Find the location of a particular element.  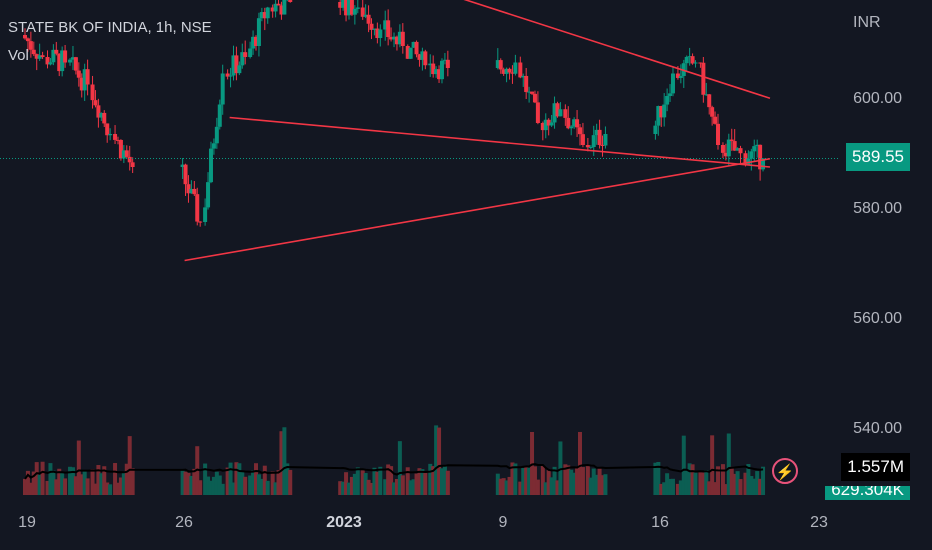

symbol-title: STATE BK OF INDIA, 1h, NSE is located at coordinates (110, 27).